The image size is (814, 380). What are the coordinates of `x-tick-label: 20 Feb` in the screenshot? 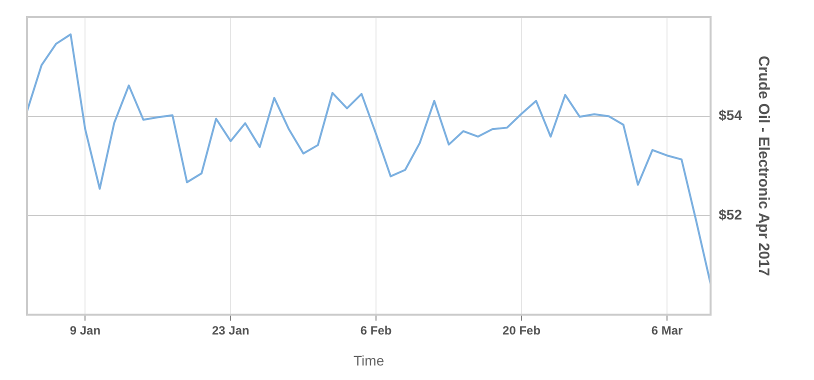 It's located at (521, 330).